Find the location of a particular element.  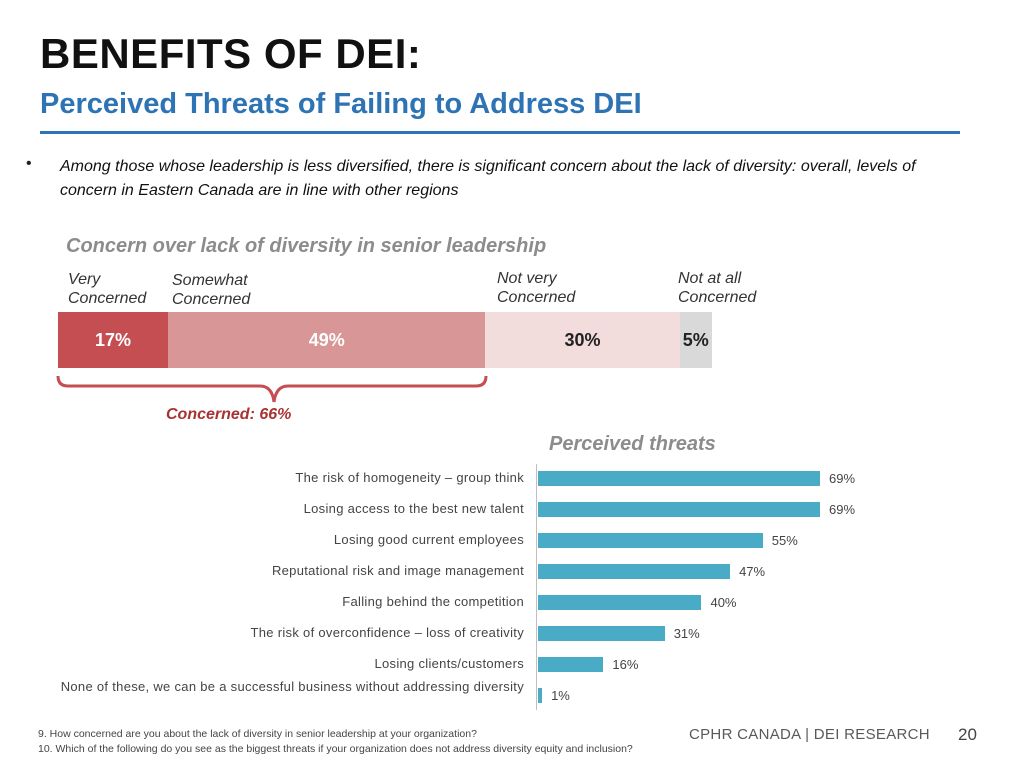

concern-segment-value: 5% is located at coordinates (695, 340).